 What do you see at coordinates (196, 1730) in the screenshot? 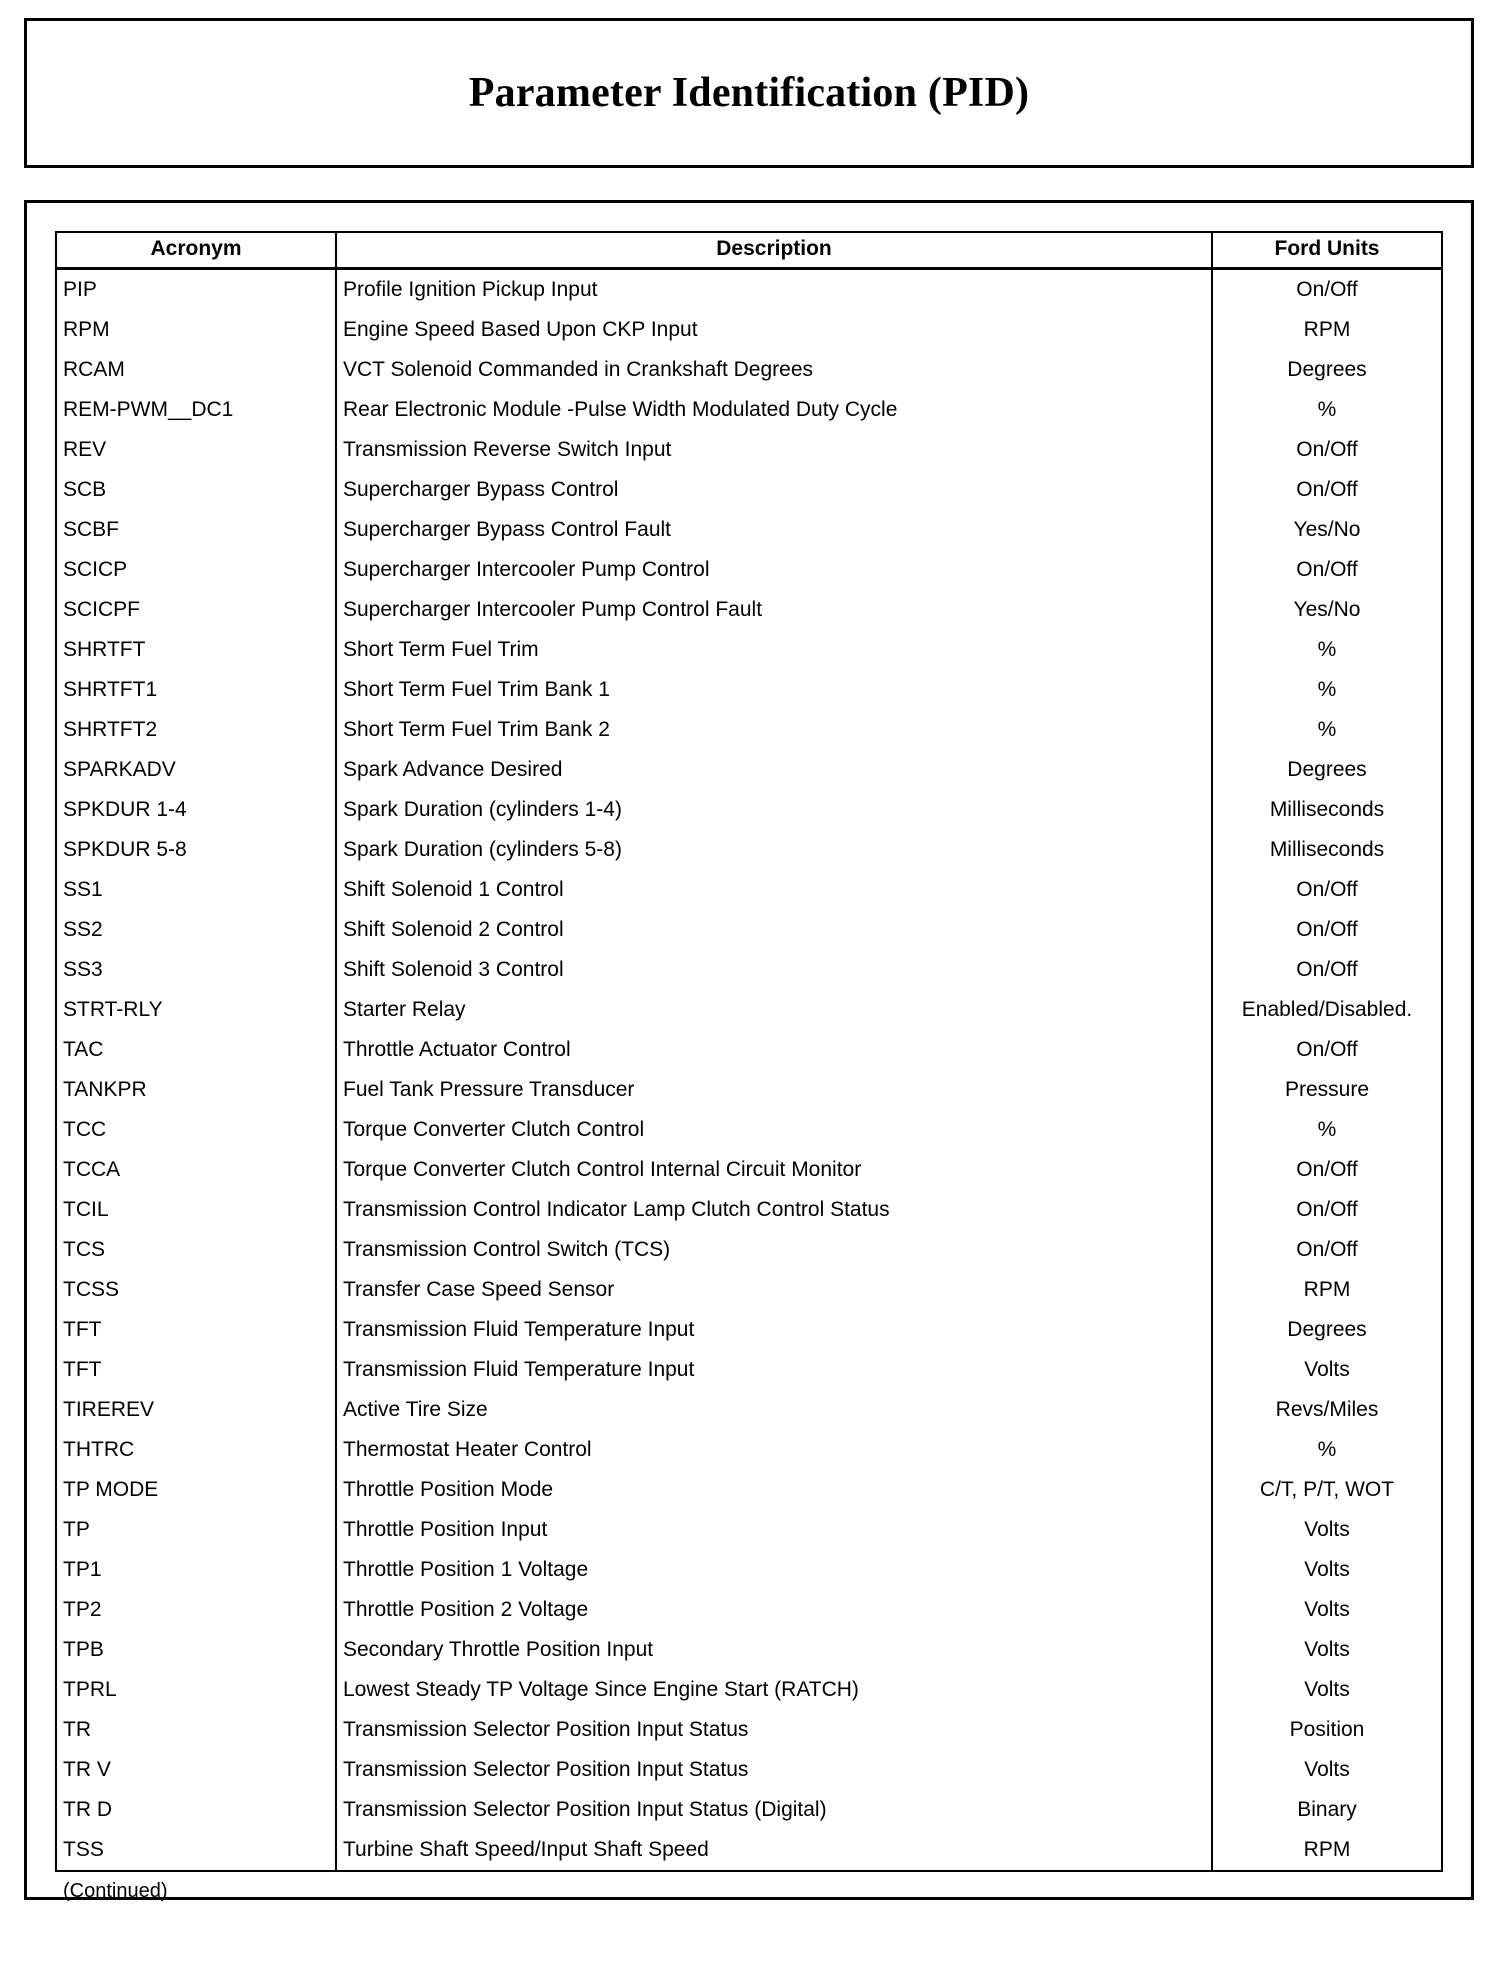
I see `cell-acronym: TR` at bounding box center [196, 1730].